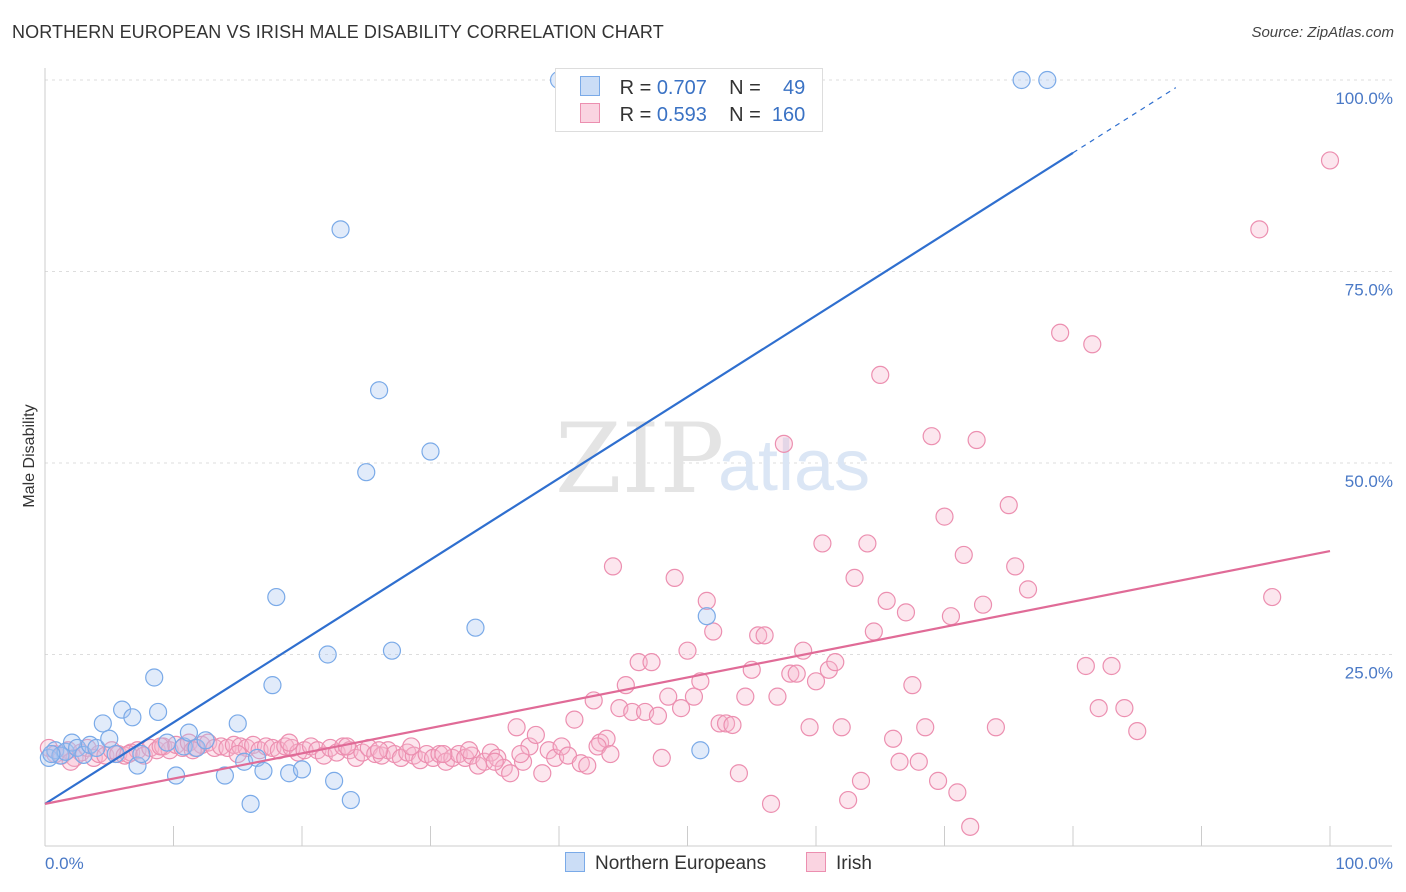  Describe the element at coordinates (794, 88) in the screenshot. I see `legend-n-value: 49` at that location.